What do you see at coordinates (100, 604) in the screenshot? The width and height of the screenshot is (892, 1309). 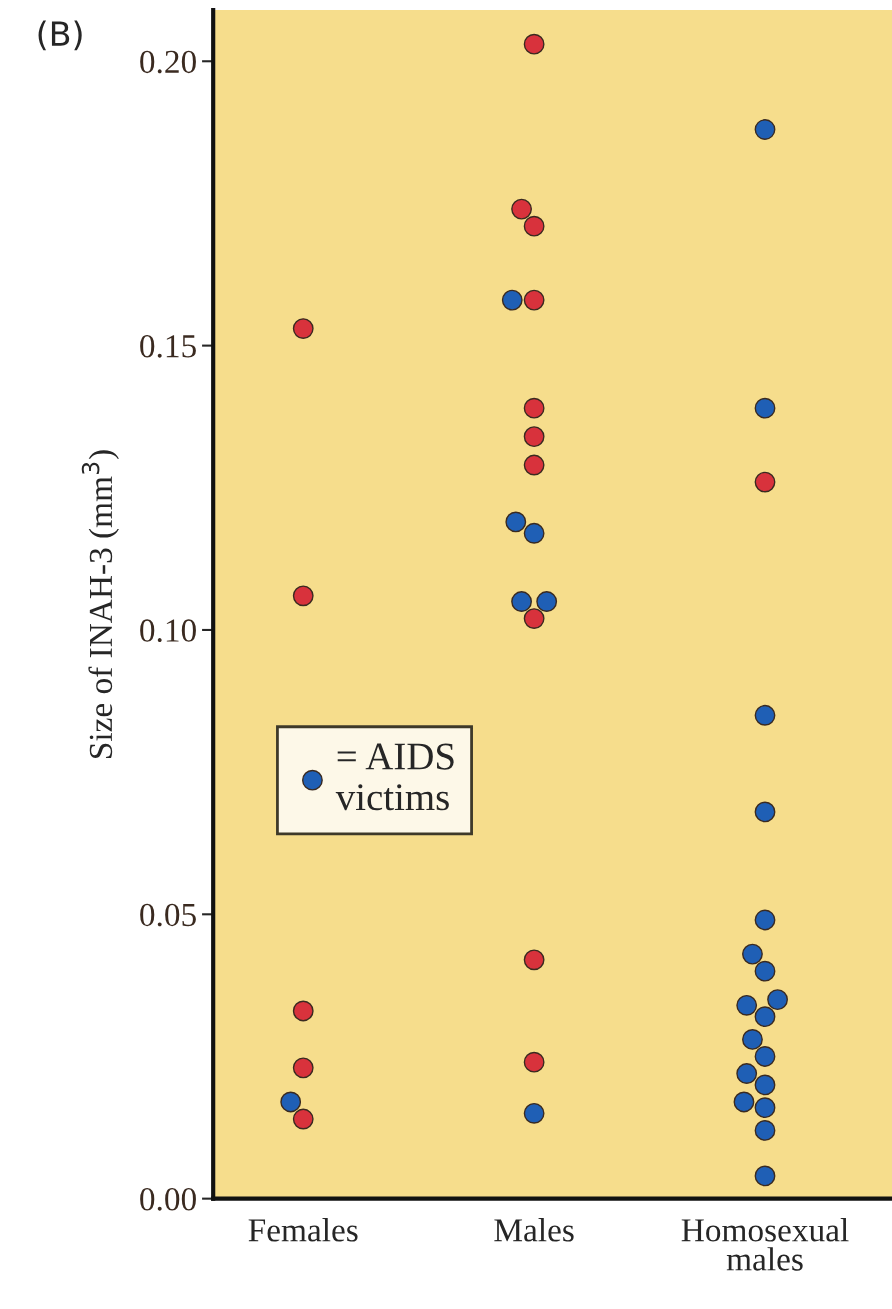 I see `y-axis-title: Size of INAH-3 (mm$^{3}$)` at bounding box center [100, 604].